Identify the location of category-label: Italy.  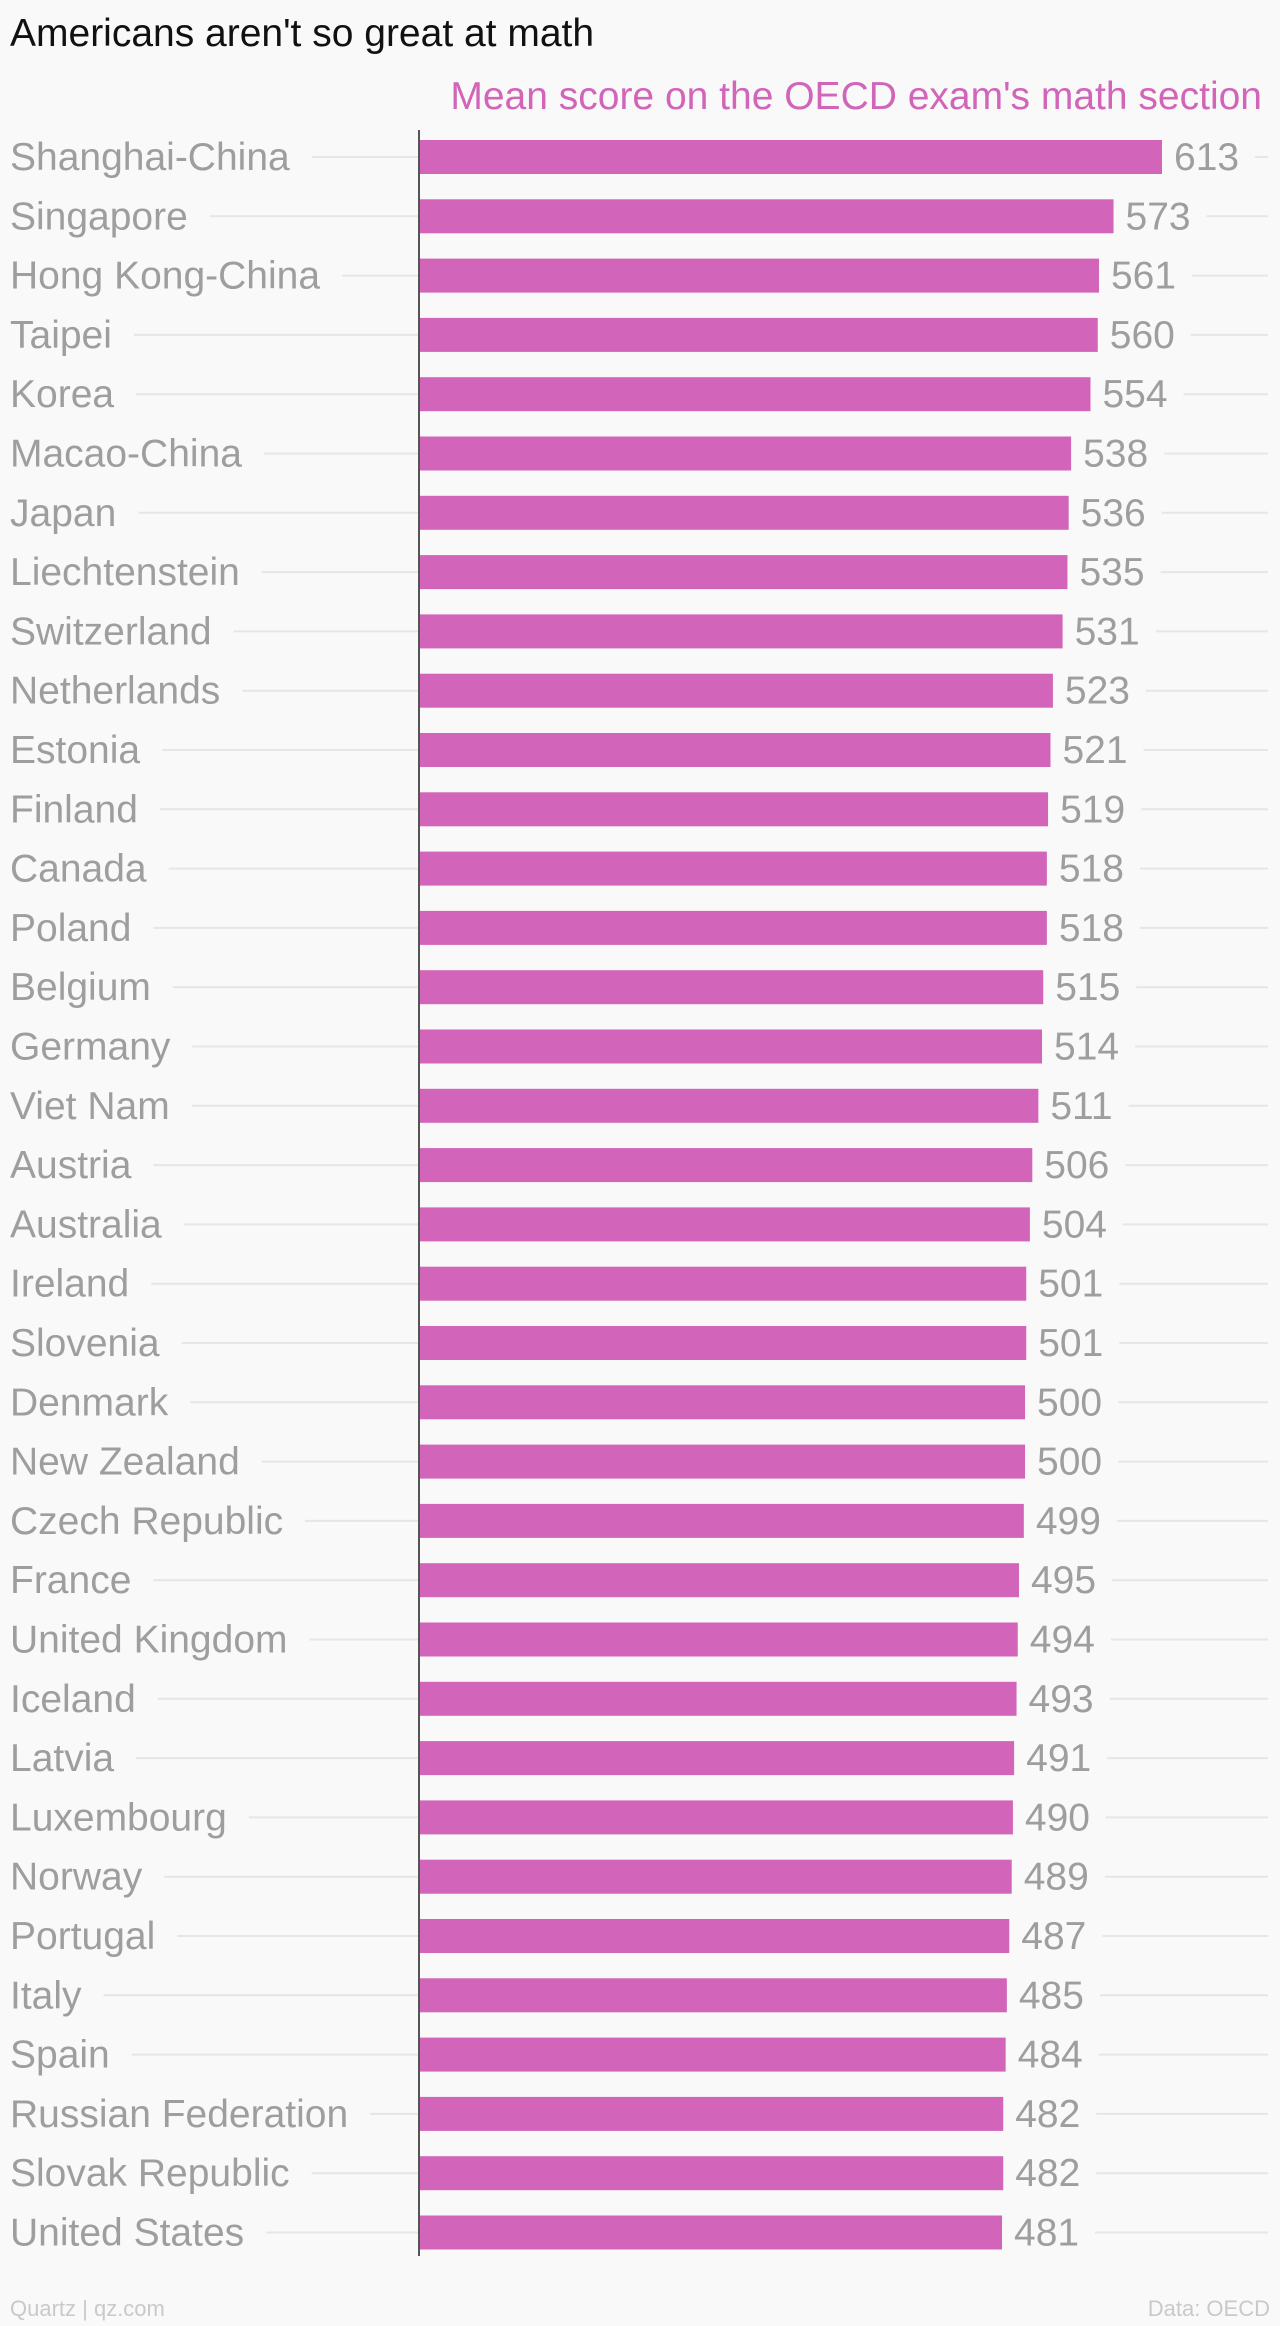
(46, 1995).